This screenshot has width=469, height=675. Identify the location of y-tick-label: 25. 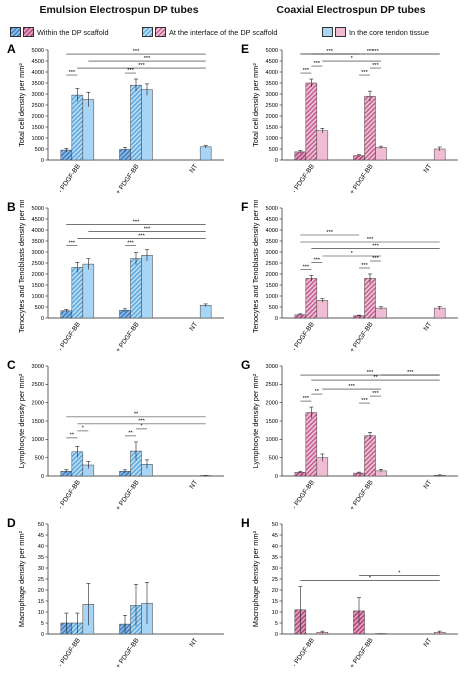
(275, 580).